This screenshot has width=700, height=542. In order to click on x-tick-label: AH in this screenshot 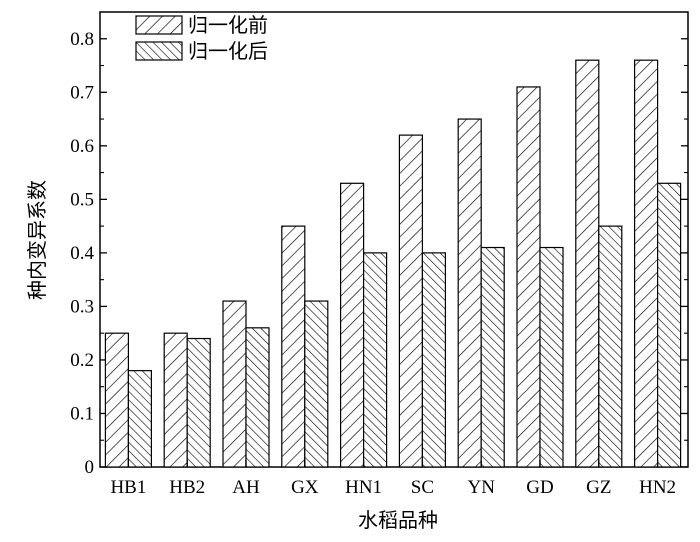, I will do `click(246, 487)`.